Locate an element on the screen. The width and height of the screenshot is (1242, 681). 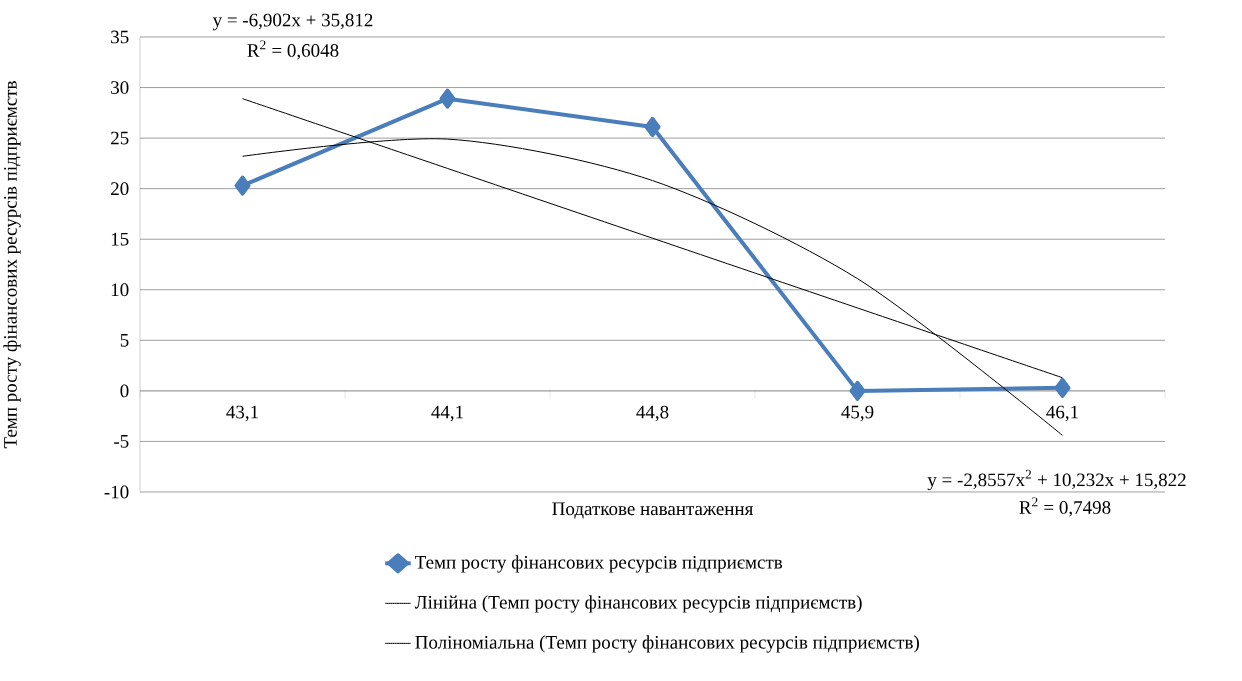
text: R$^{2}$ = 0,7498 is located at coordinates (1065, 507).